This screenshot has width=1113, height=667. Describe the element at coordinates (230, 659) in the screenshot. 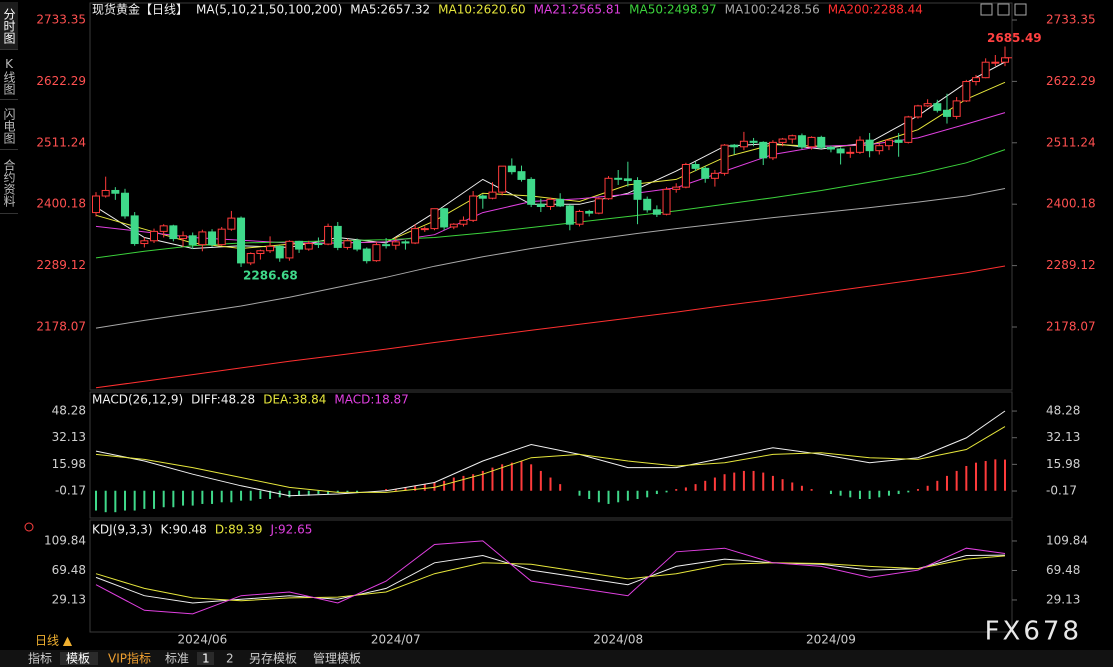

I see `footer-tab: 2` at that location.